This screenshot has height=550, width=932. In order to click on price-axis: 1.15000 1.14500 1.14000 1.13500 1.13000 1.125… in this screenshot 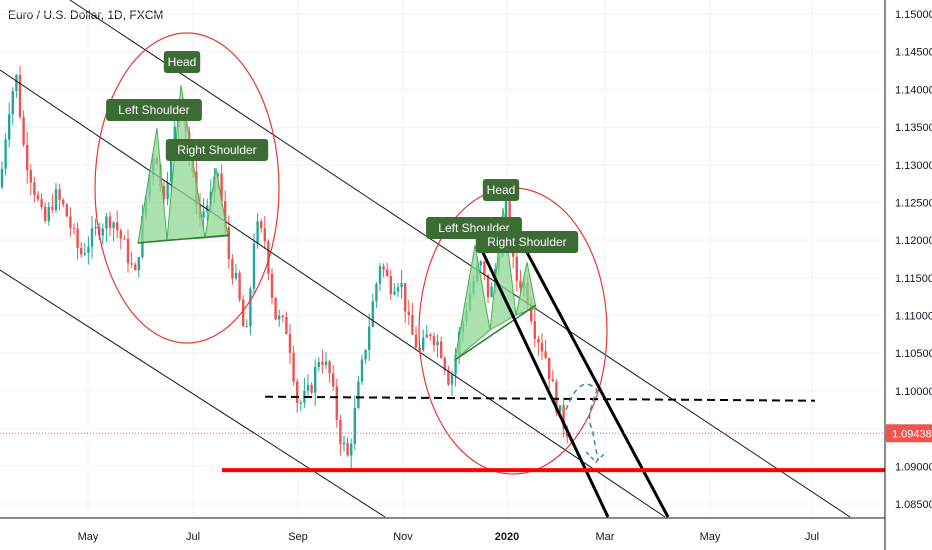, I will do `click(908, 275)`.